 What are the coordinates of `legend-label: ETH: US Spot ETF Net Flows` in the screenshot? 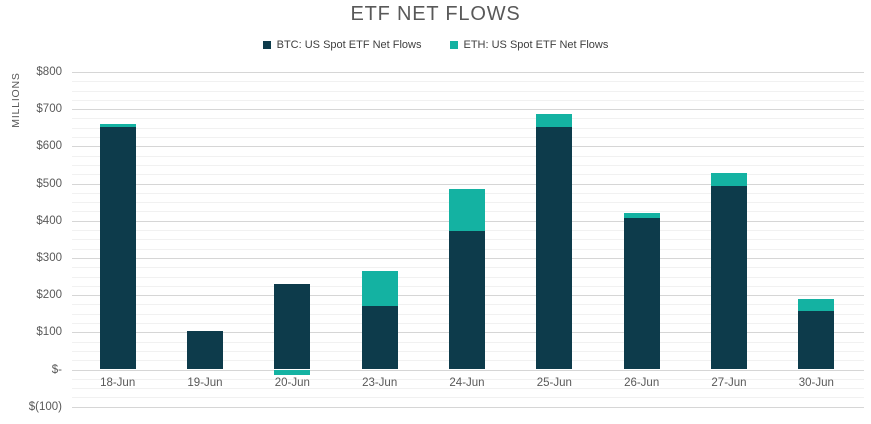 It's located at (536, 45).